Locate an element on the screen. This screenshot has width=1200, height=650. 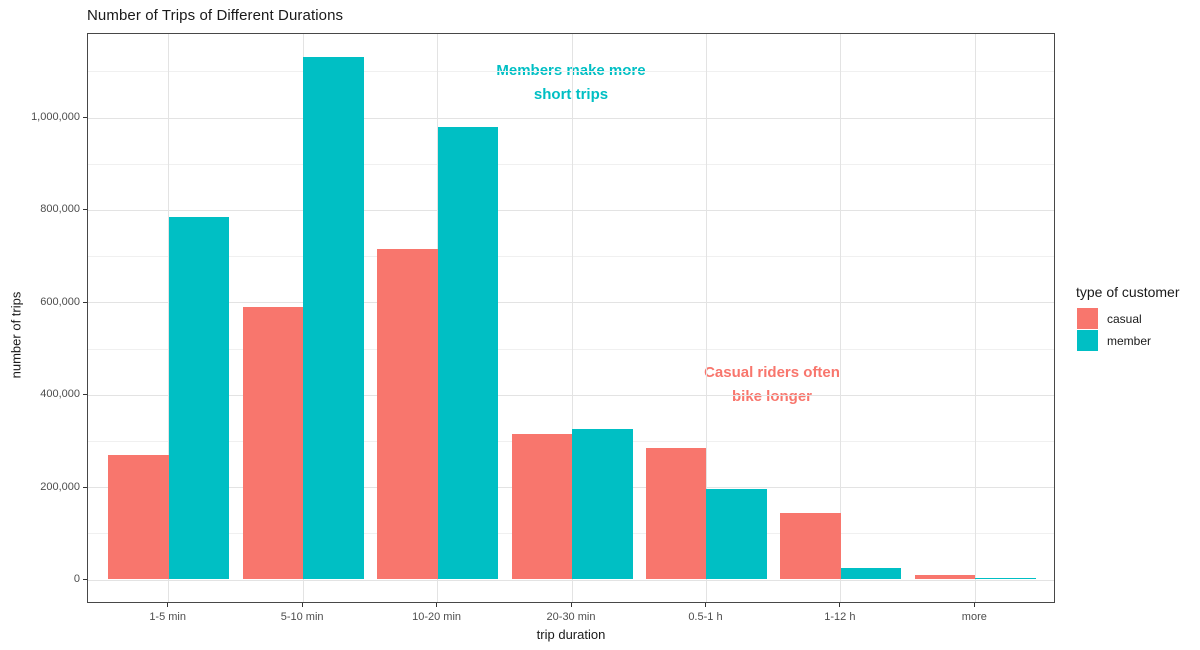
gridline-major-y400000 is located at coordinates (571, 395).